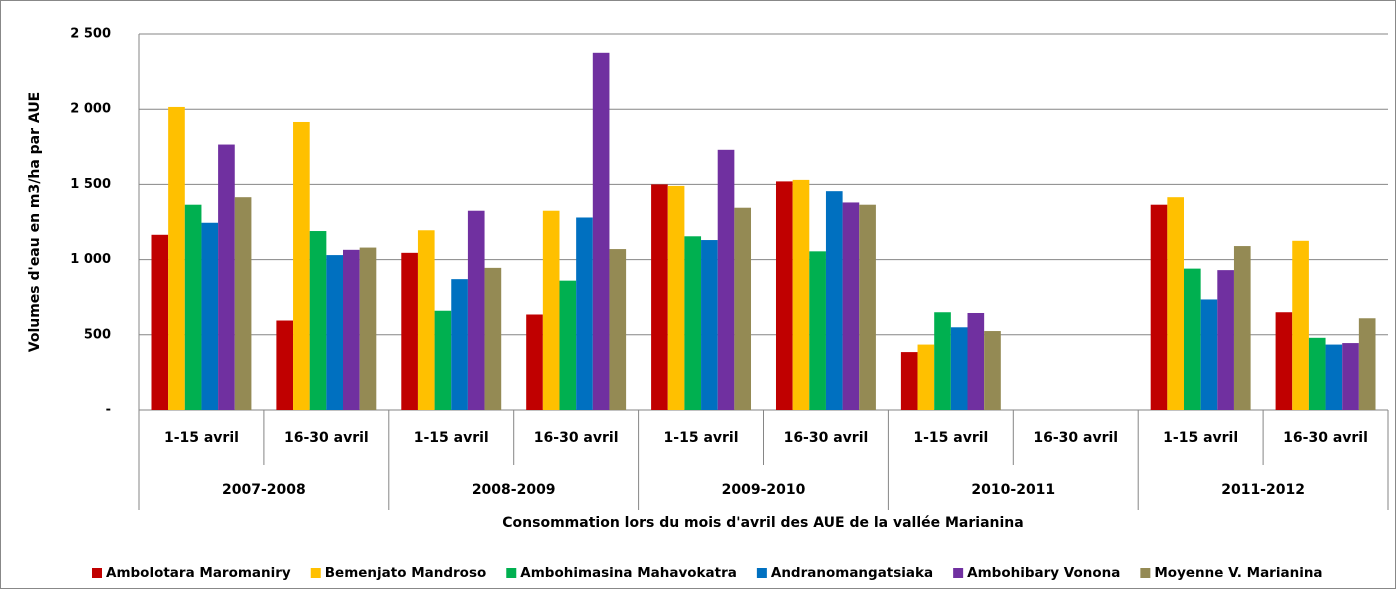 This screenshot has height=590, width=1397. I want to click on legend-label: Ambolotara Maromaniry, so click(198, 573).